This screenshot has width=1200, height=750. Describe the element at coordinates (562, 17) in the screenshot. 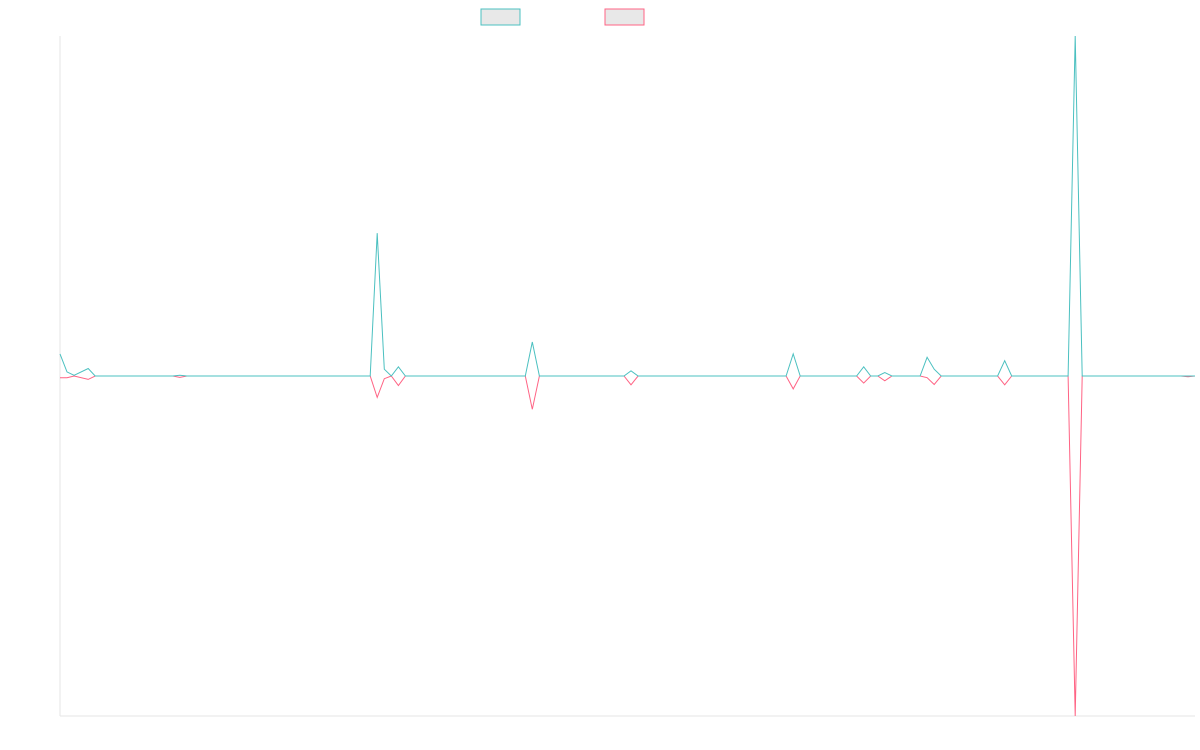

I see `legend` at that location.